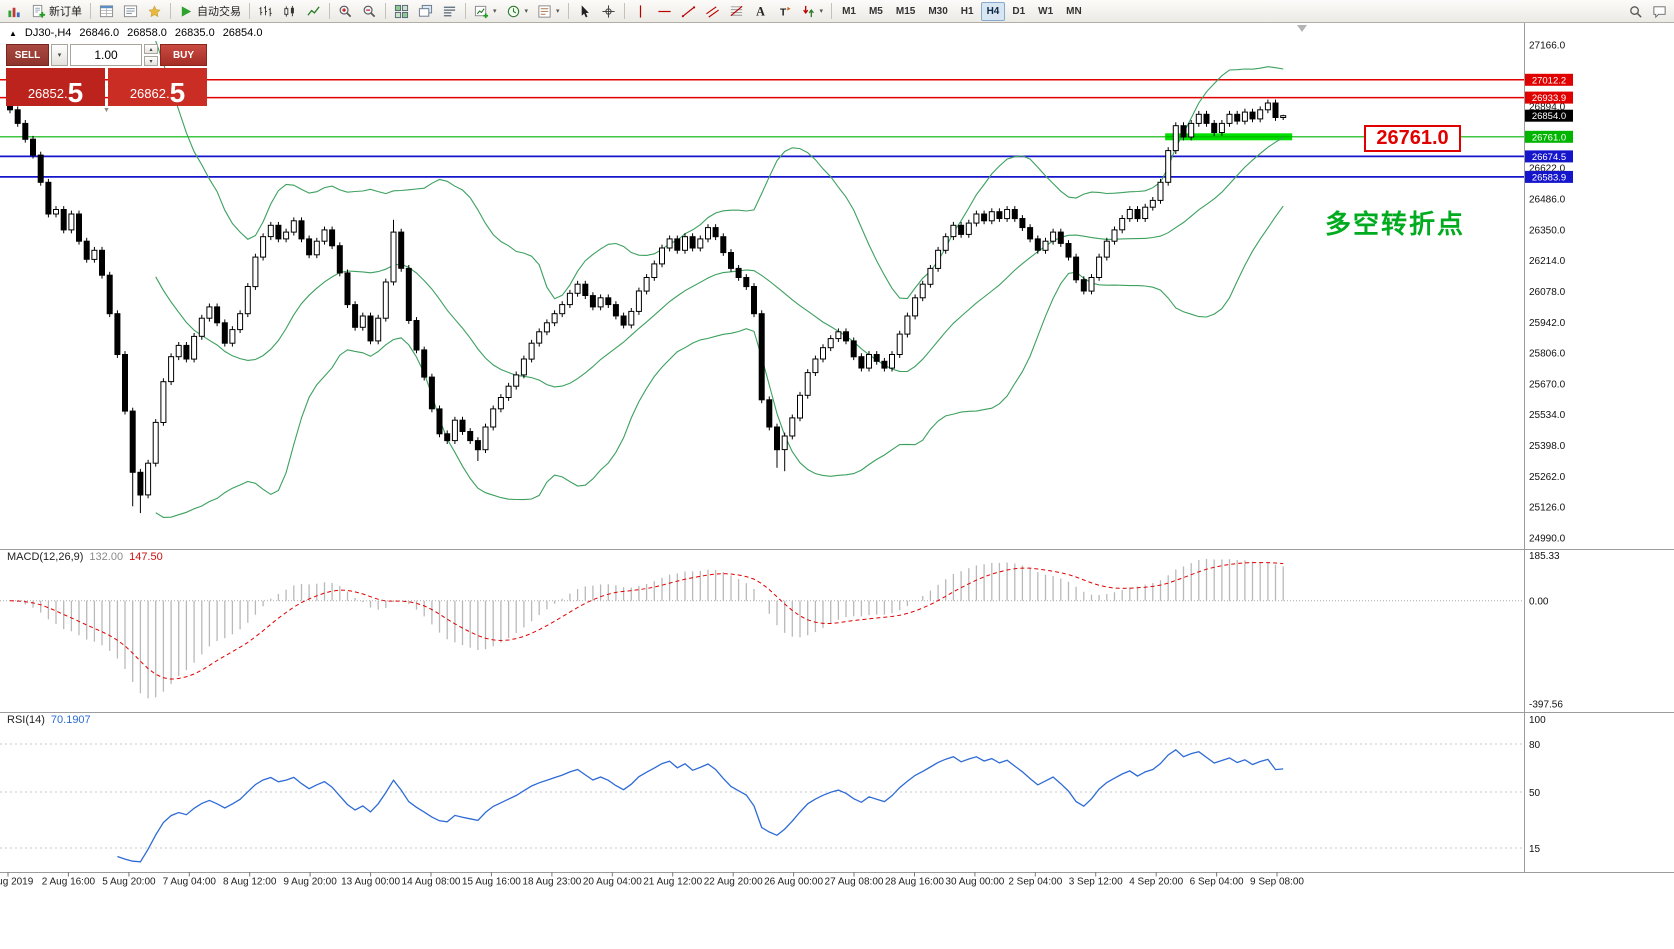  What do you see at coordinates (242, 33) in the screenshot?
I see `ohlc-close: 26854.0` at bounding box center [242, 33].